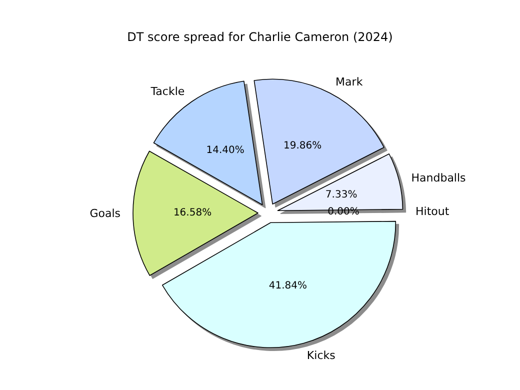  Describe the element at coordinates (287, 286) in the screenshot. I see `data-label: 41.84%` at that location.